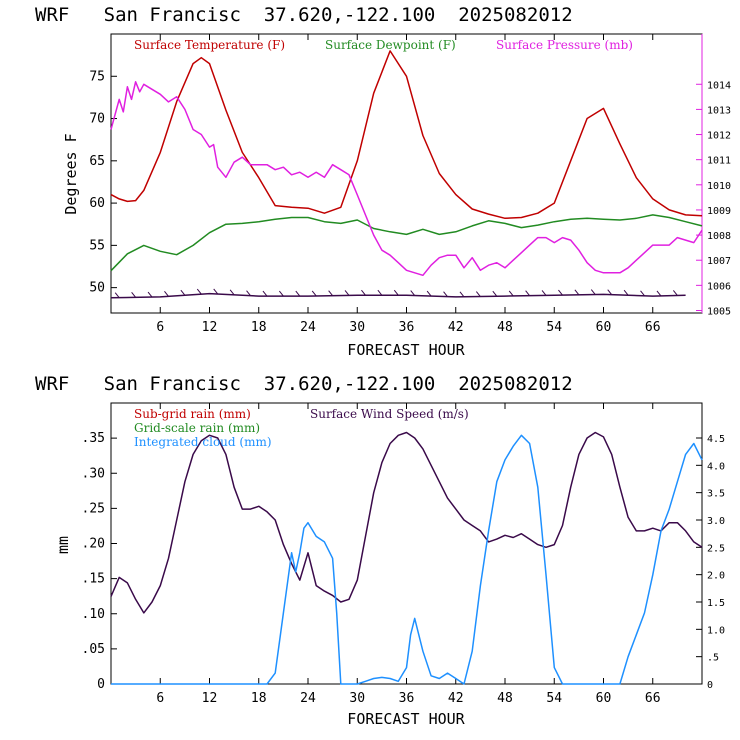  Describe the element at coordinates (604, 698) in the screenshot. I see `x-tick-label: 60` at that location.